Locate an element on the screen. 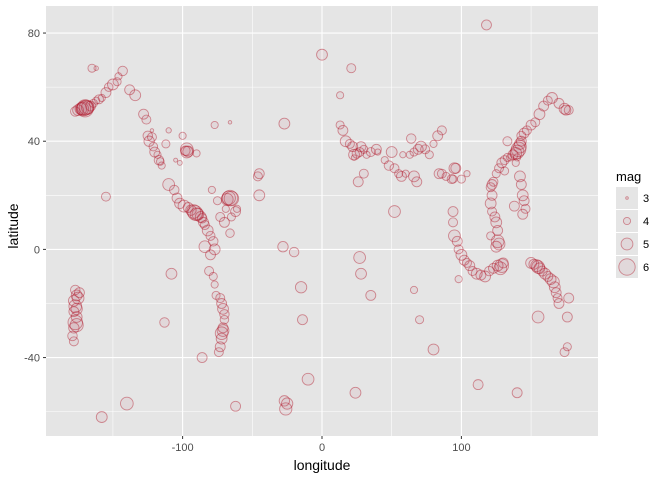  legend-label: 5 is located at coordinates (646, 245).